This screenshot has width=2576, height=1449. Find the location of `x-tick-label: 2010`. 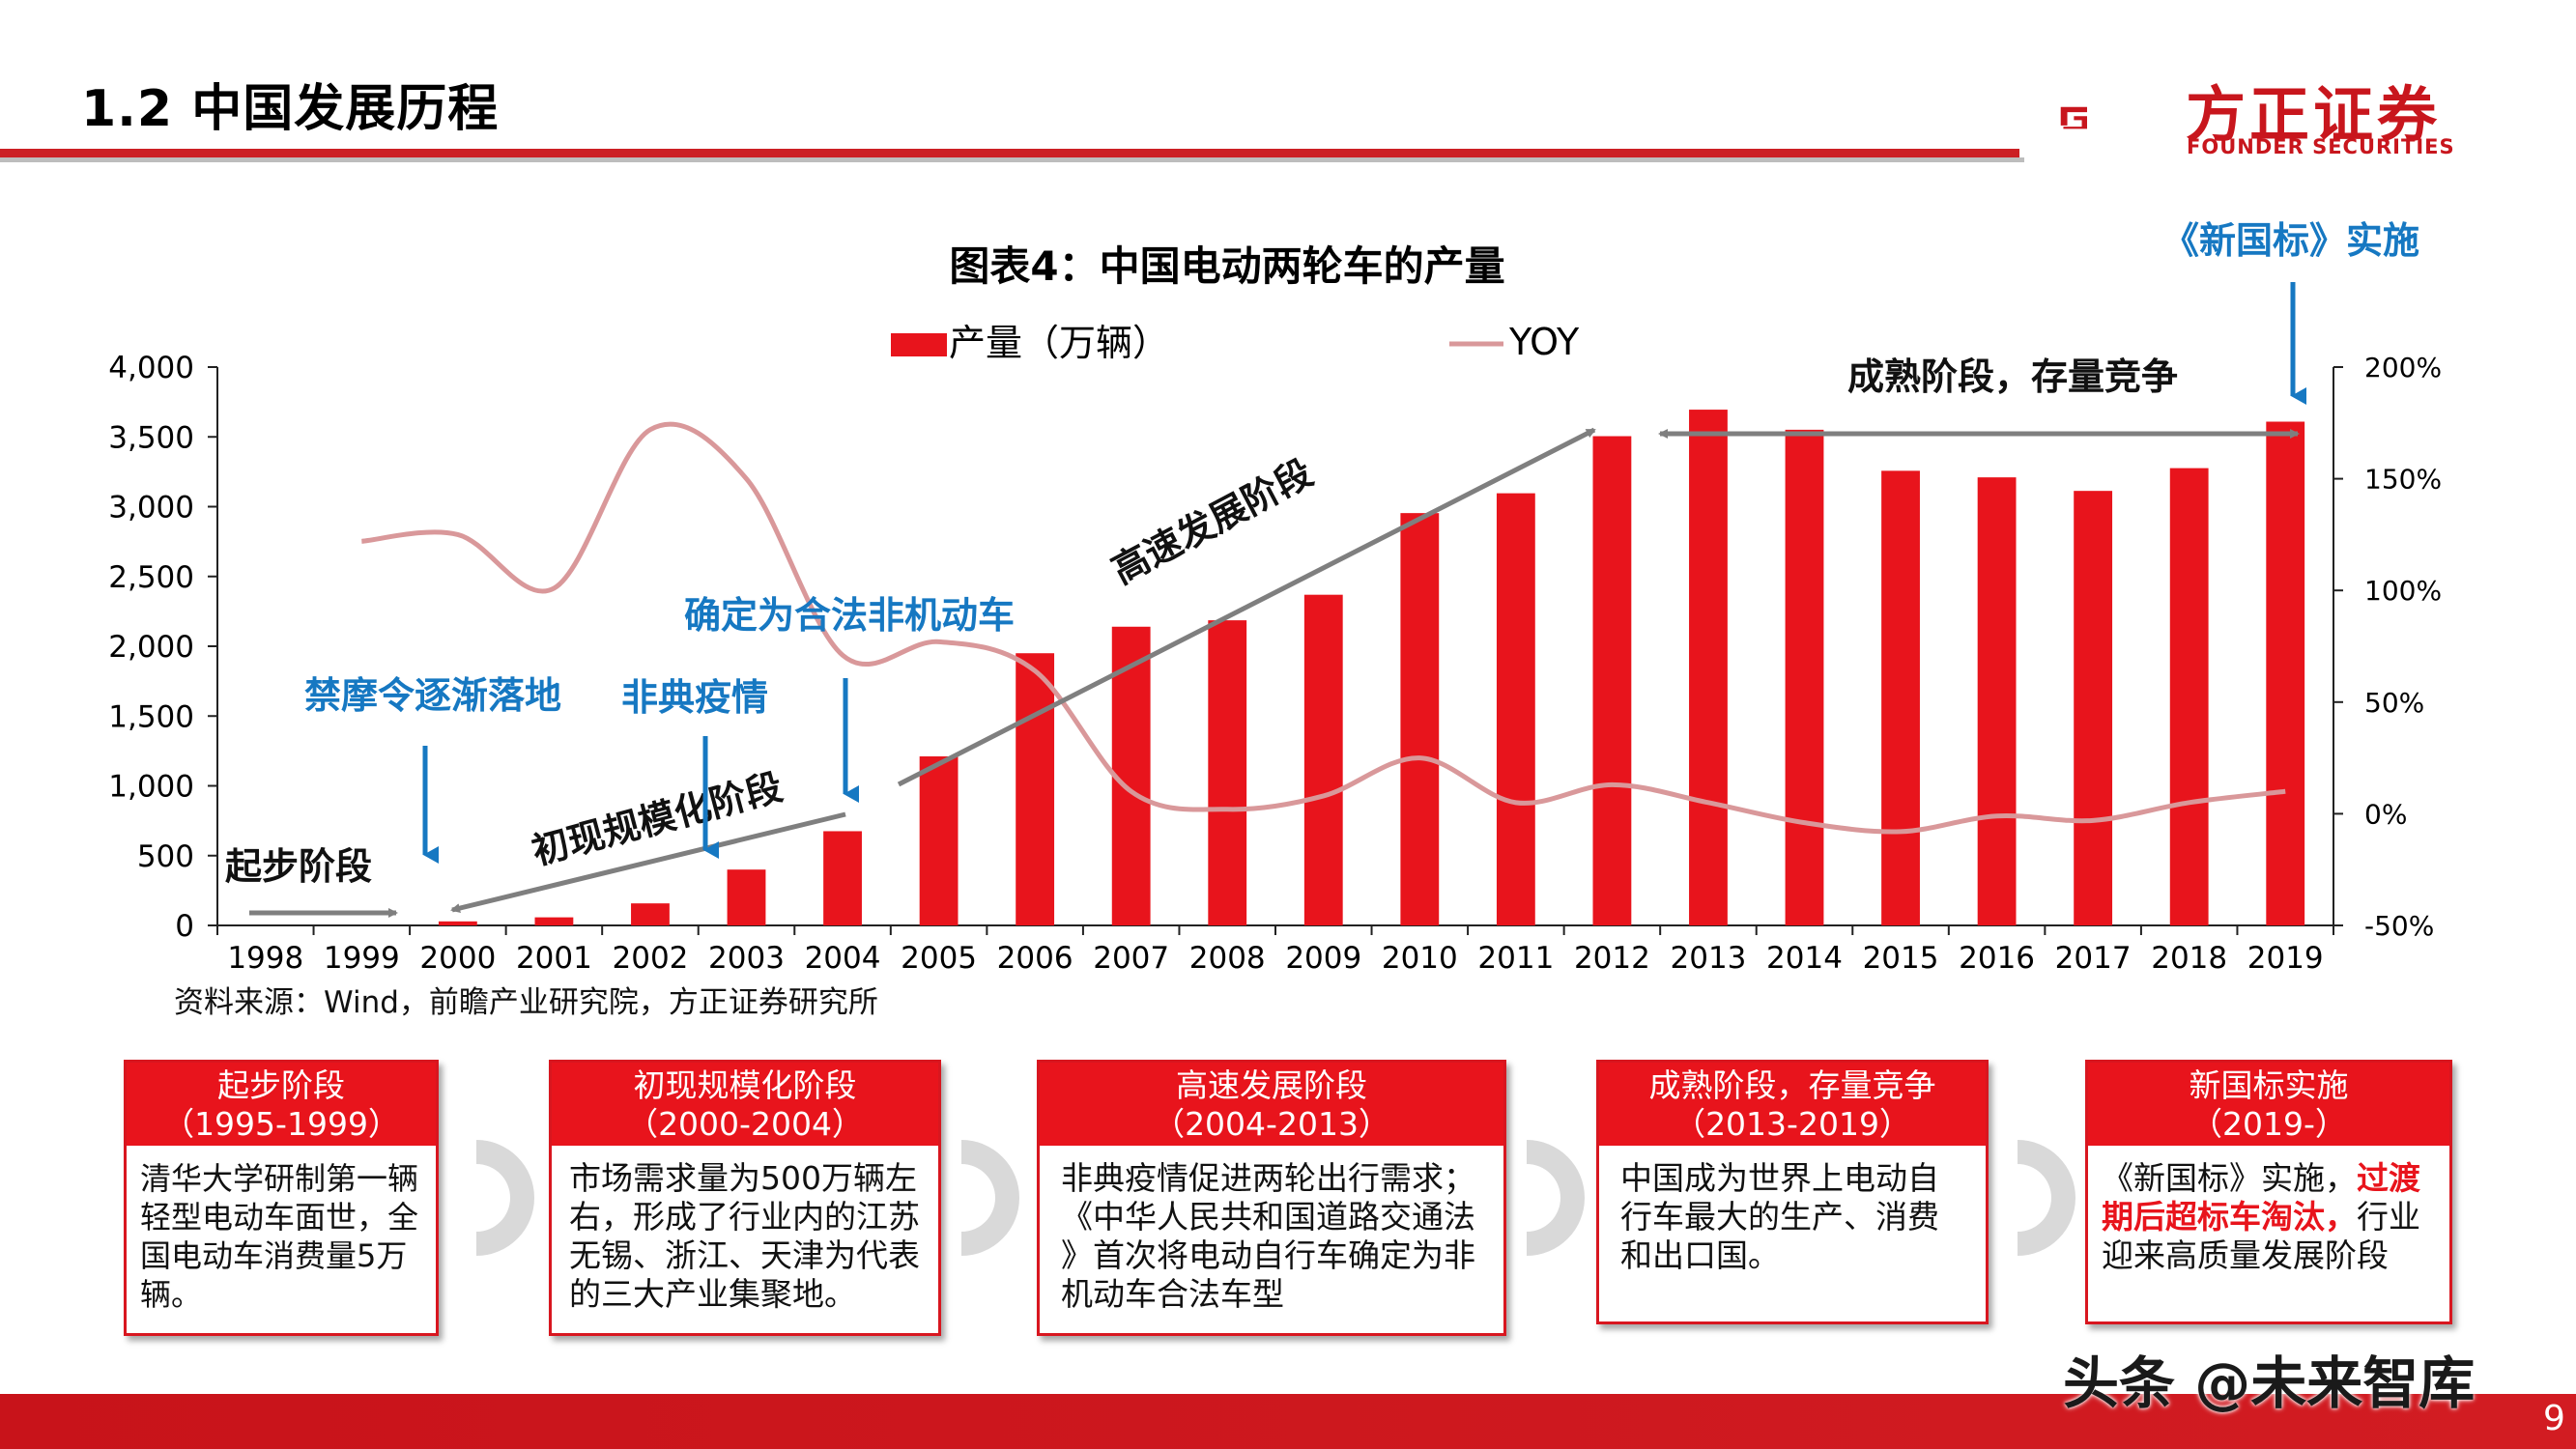

x-tick-label: 2010 is located at coordinates (1420, 958).